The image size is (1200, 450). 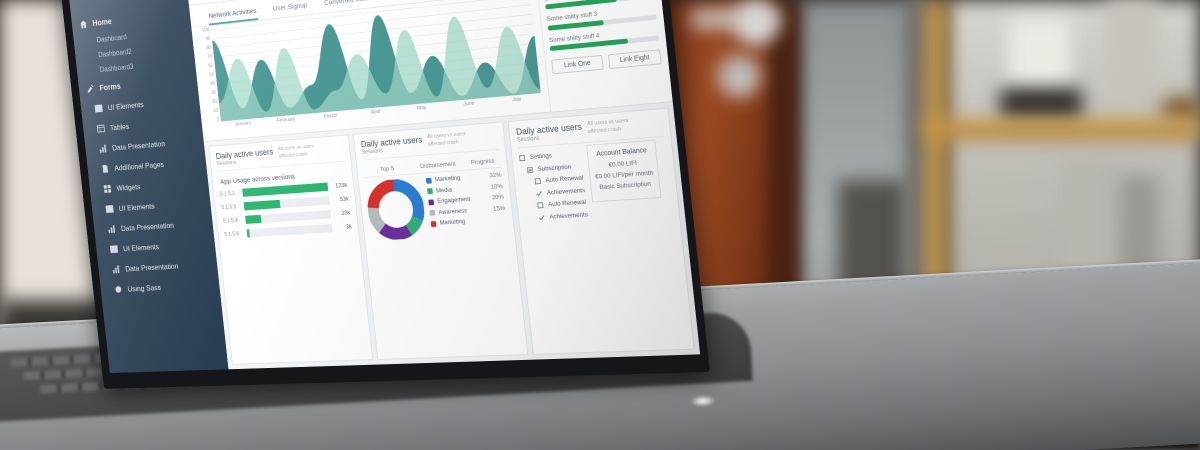 I want to click on sidebar-item-label: Dashboard3, so click(x=116, y=68).